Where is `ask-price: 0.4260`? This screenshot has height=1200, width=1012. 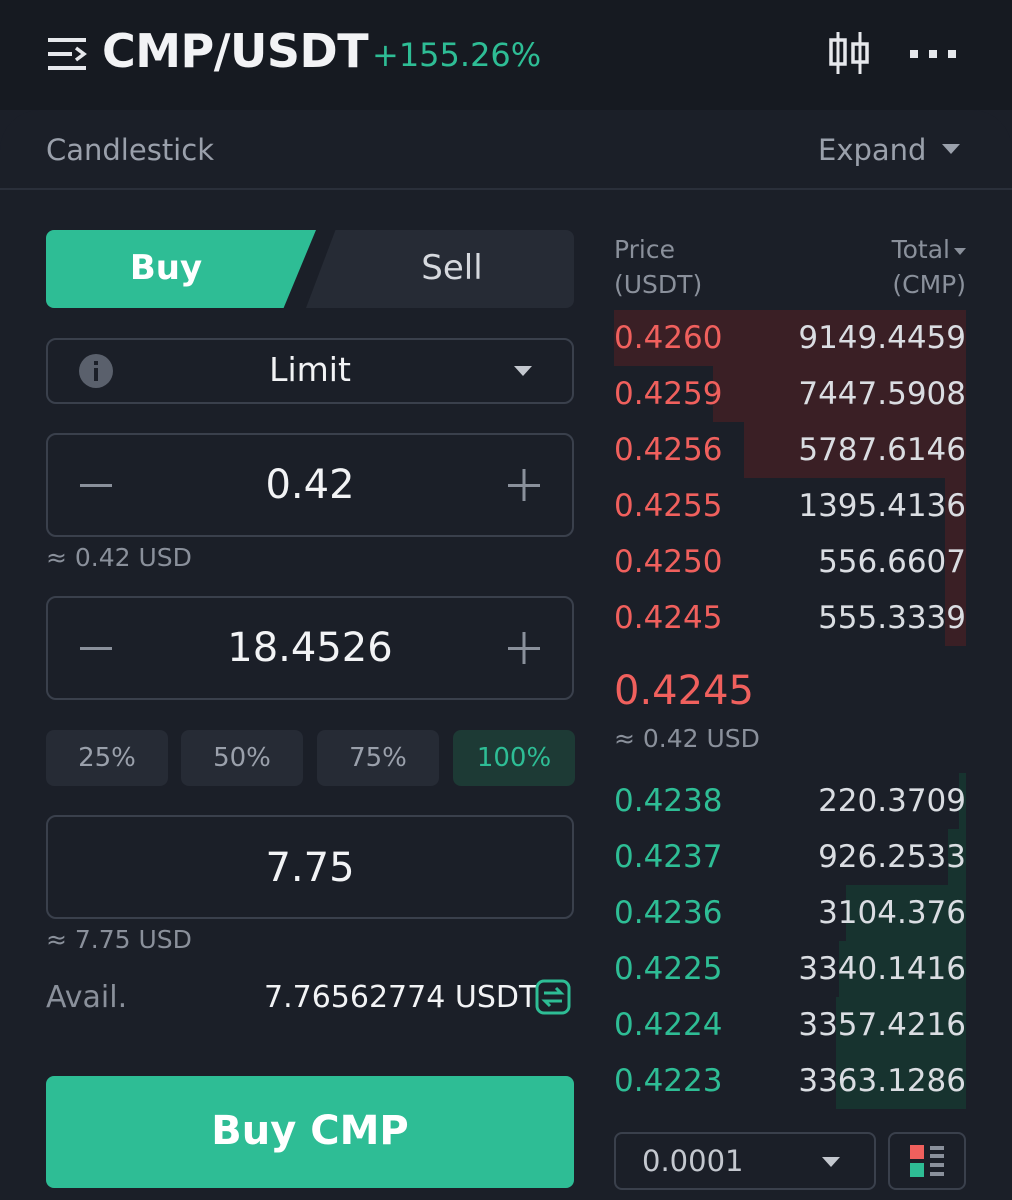 ask-price: 0.4260 is located at coordinates (668, 338).